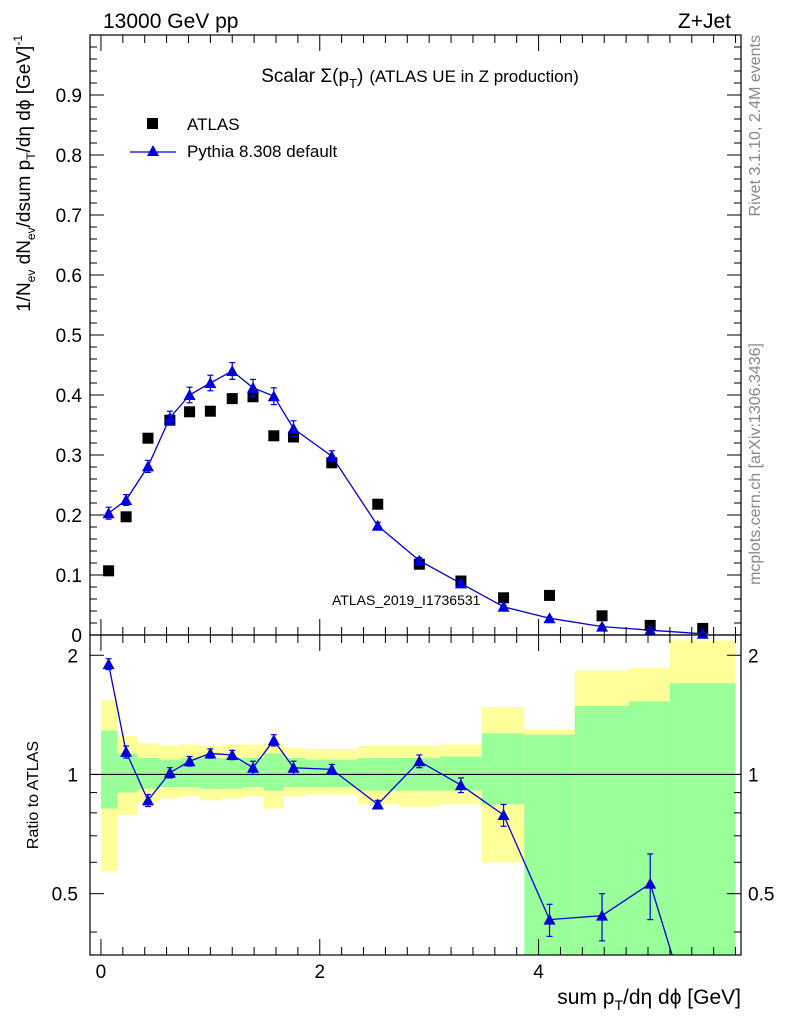 The width and height of the screenshot is (786, 1024). What do you see at coordinates (69, 396) in the screenshot?
I see `main-y-tick-label: 0.4` at bounding box center [69, 396].